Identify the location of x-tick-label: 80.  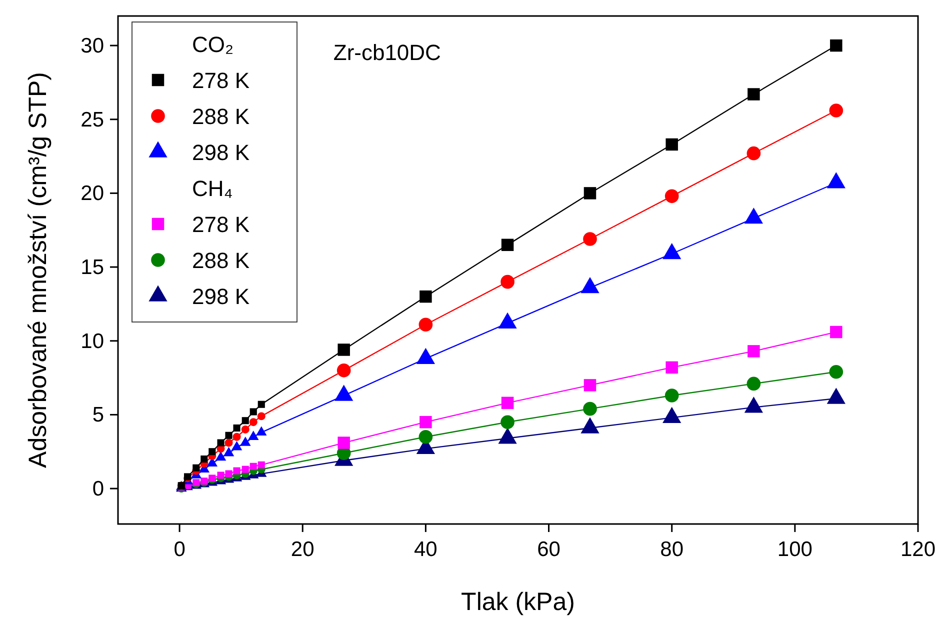
(672, 549).